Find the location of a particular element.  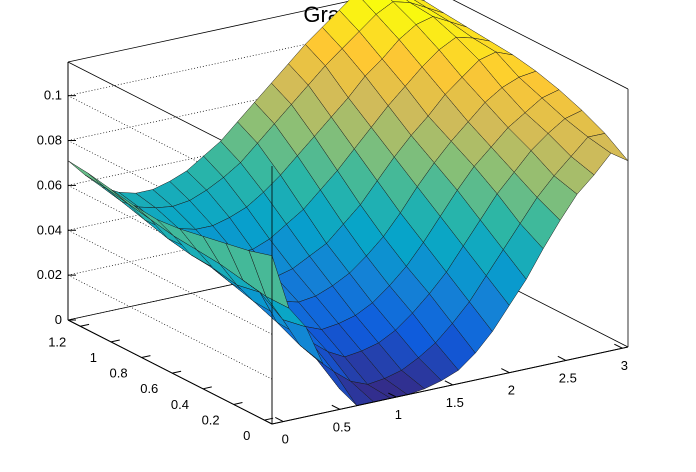

y-tick-0.4 is located at coordinates (207, 388).